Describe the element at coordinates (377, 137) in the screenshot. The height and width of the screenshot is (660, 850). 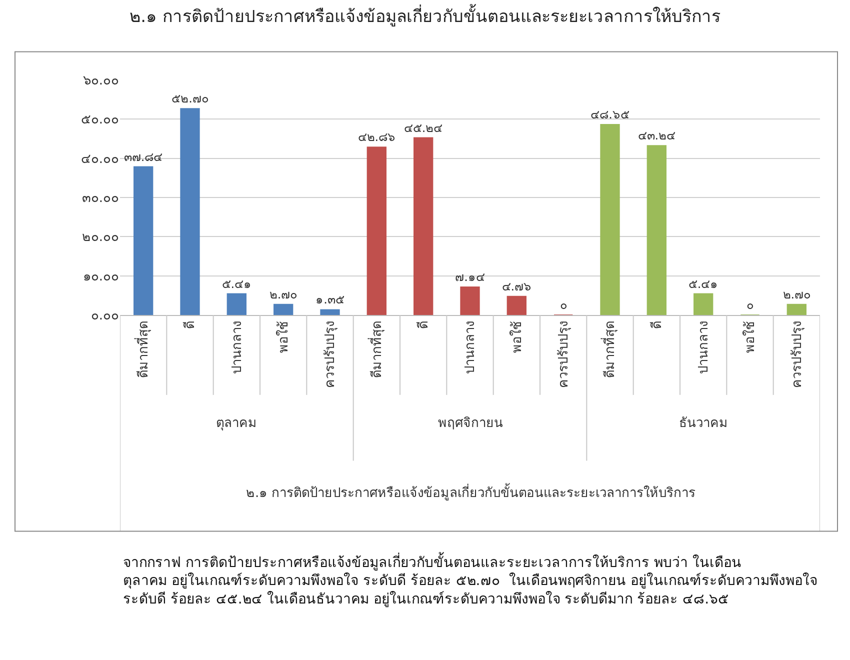
I see `data-label: ๔๒.๘๖` at that location.